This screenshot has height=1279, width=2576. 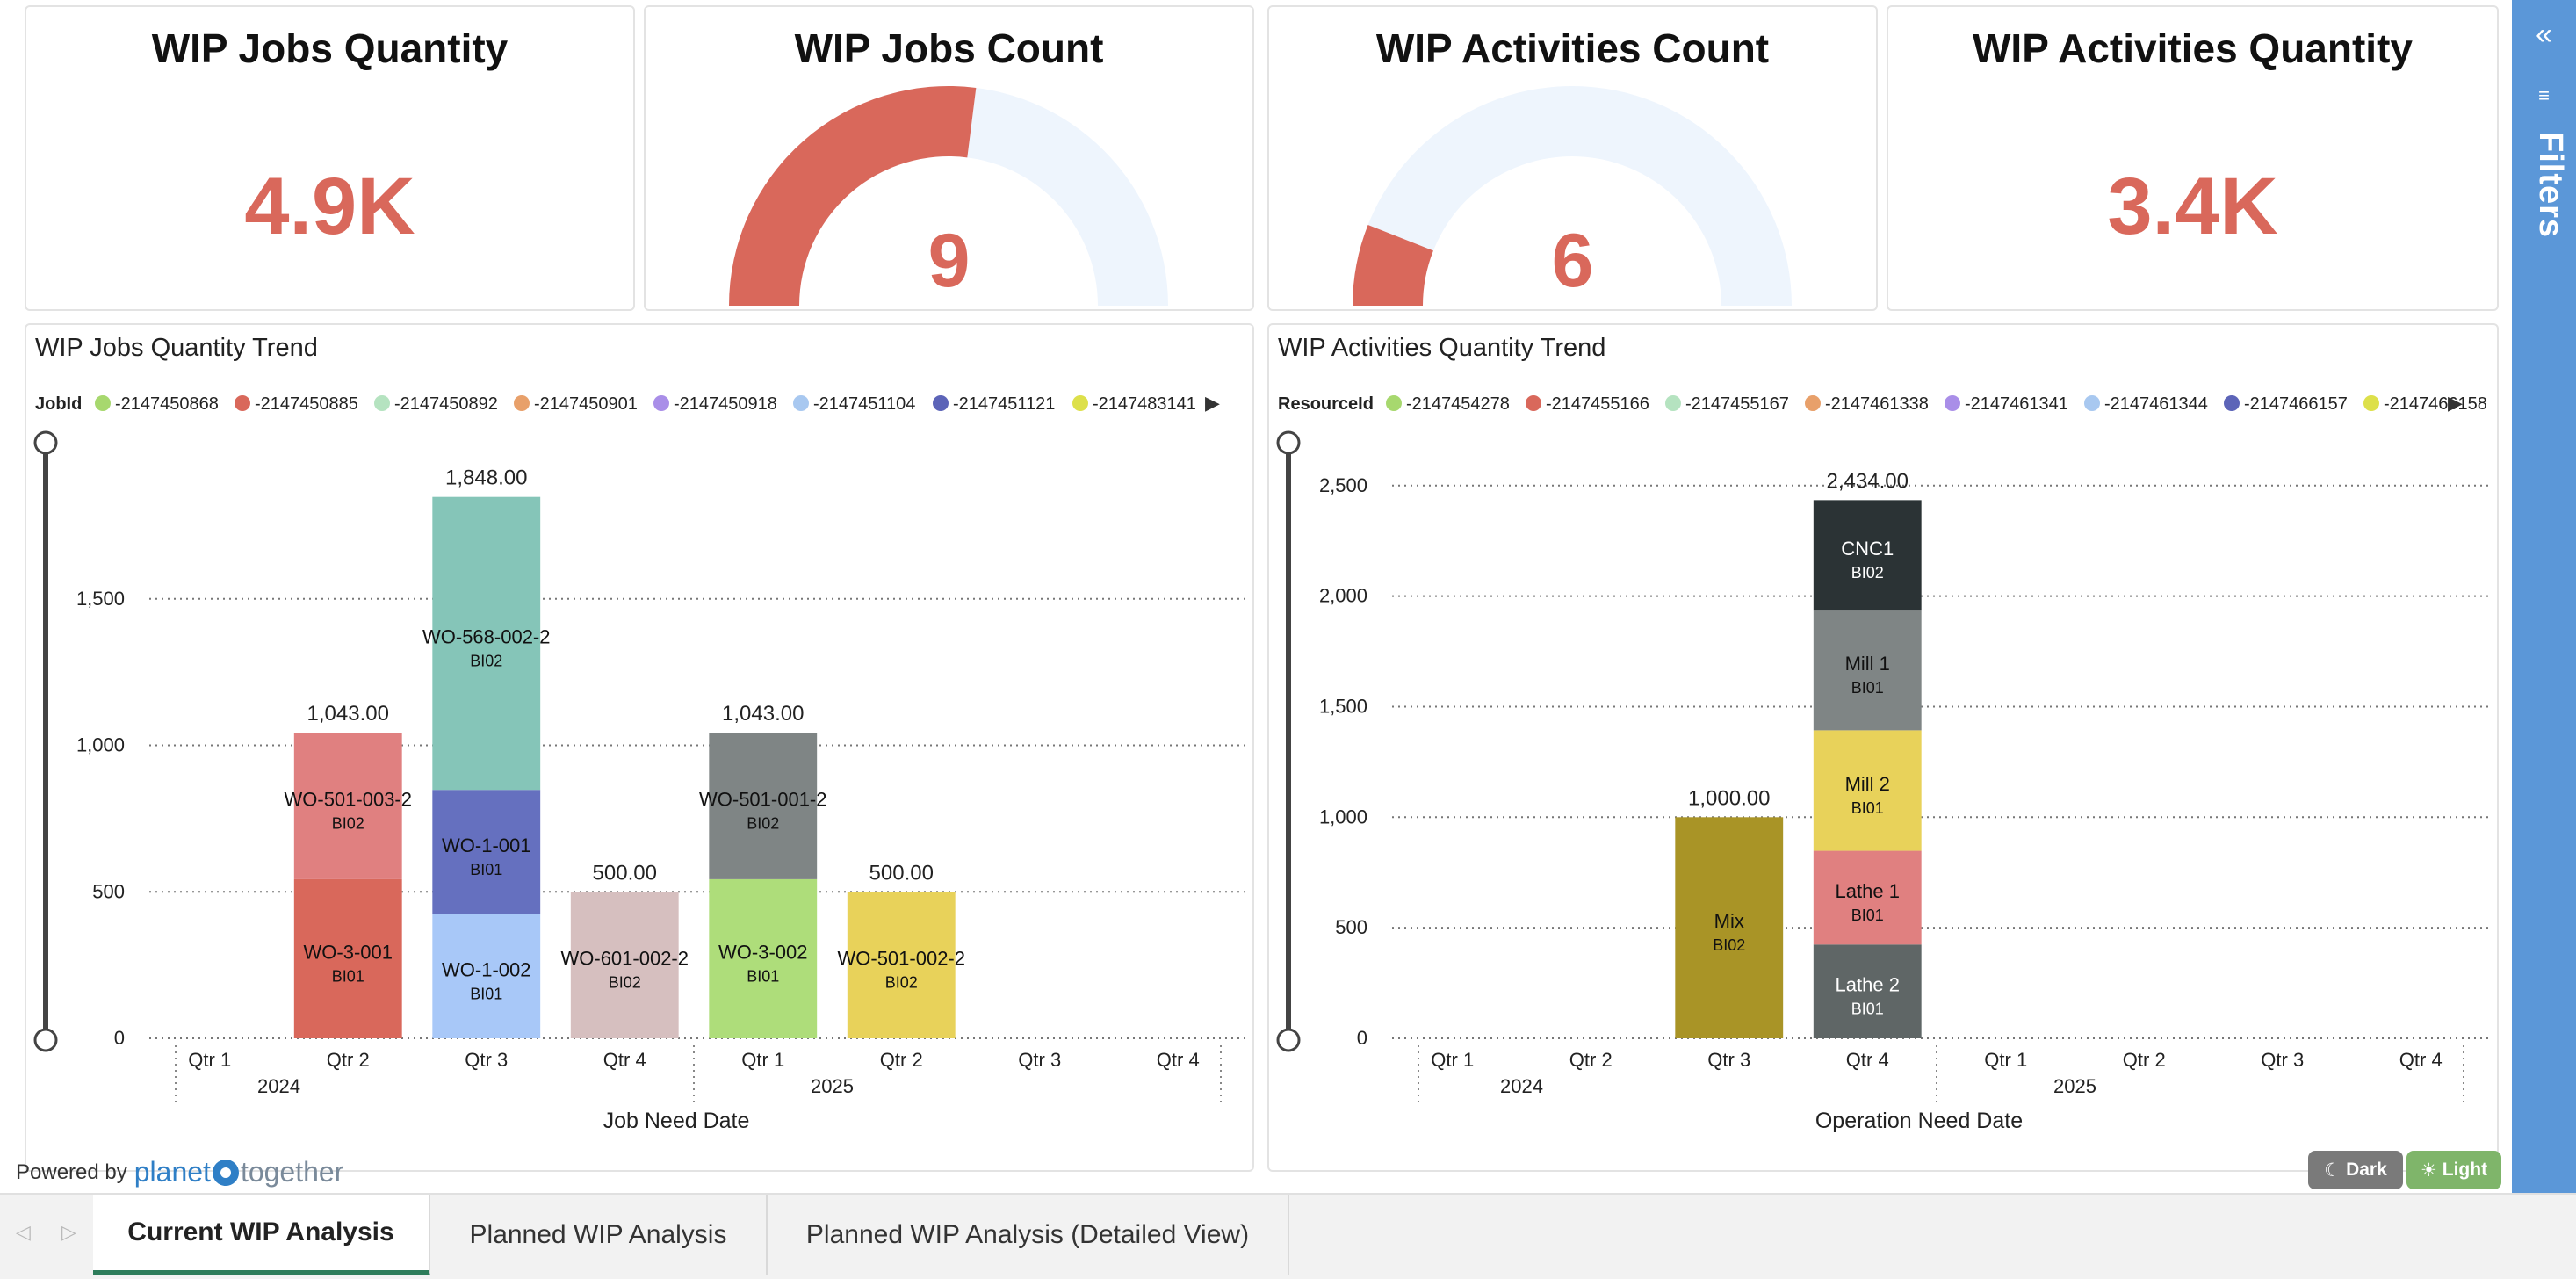 I want to click on segment-label: WO-501-001-2, so click(x=763, y=800).